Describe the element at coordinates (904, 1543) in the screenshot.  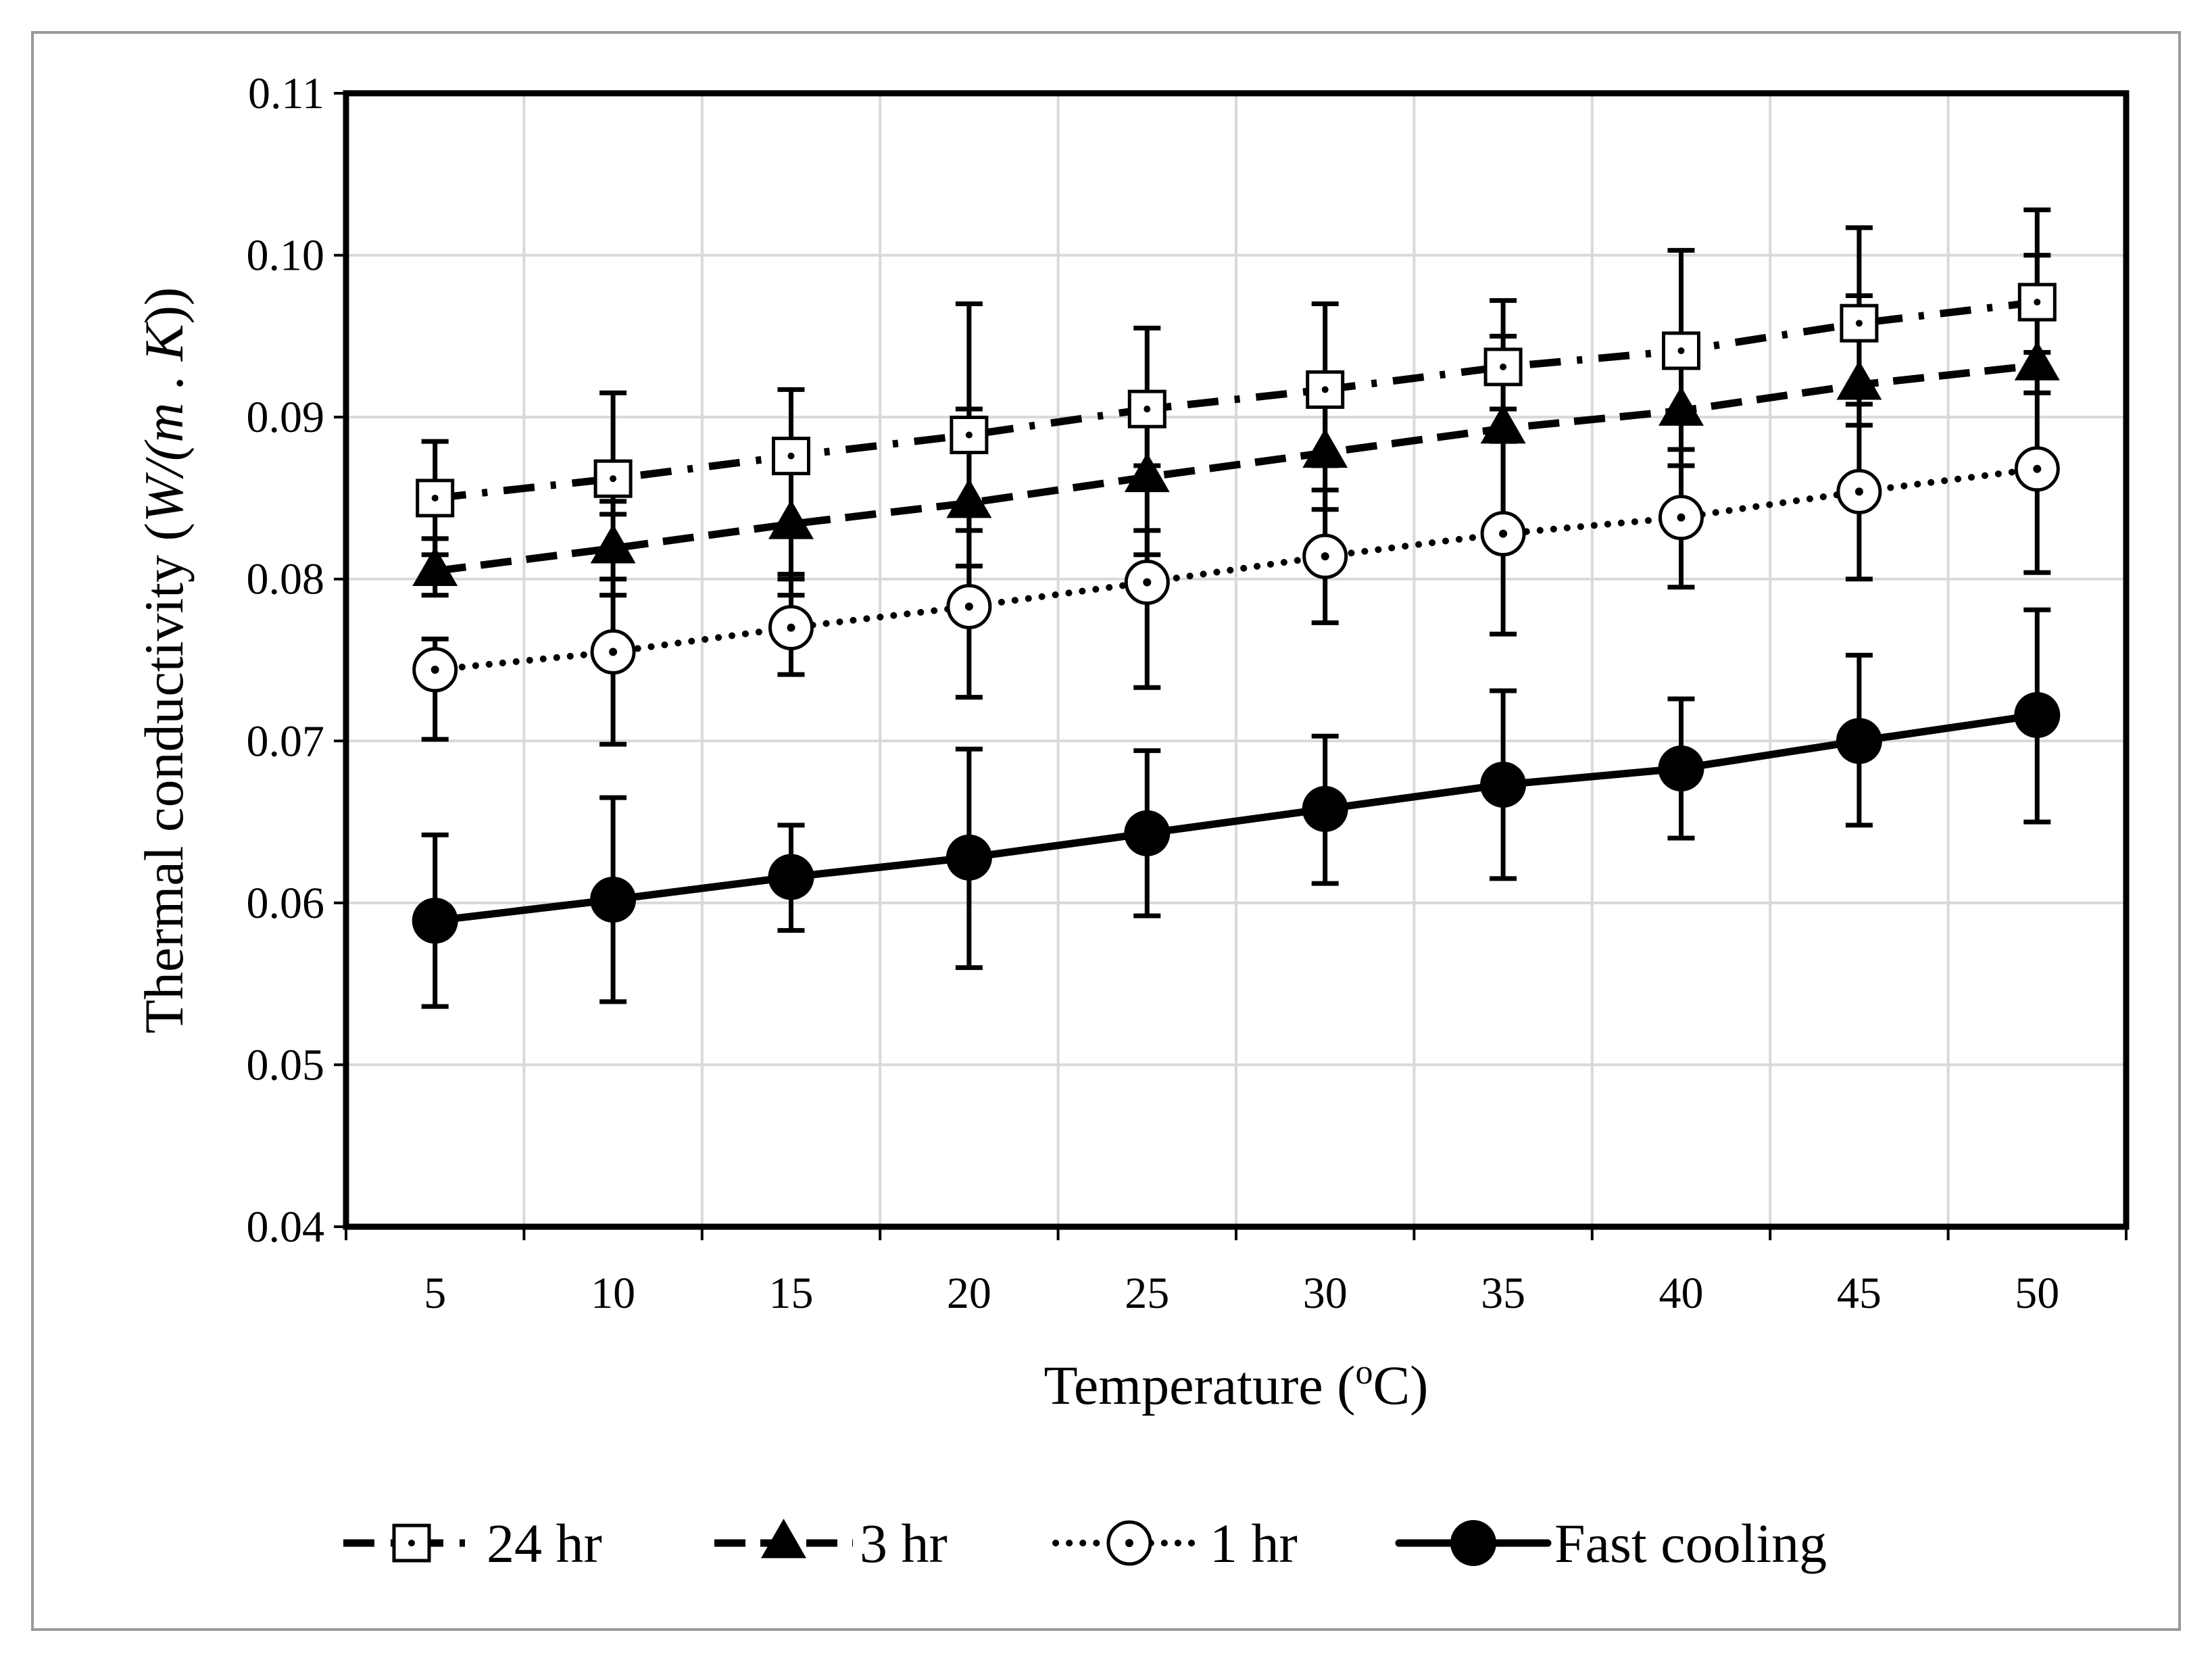
I see `legend-label-3-hr: 3 hr` at that location.